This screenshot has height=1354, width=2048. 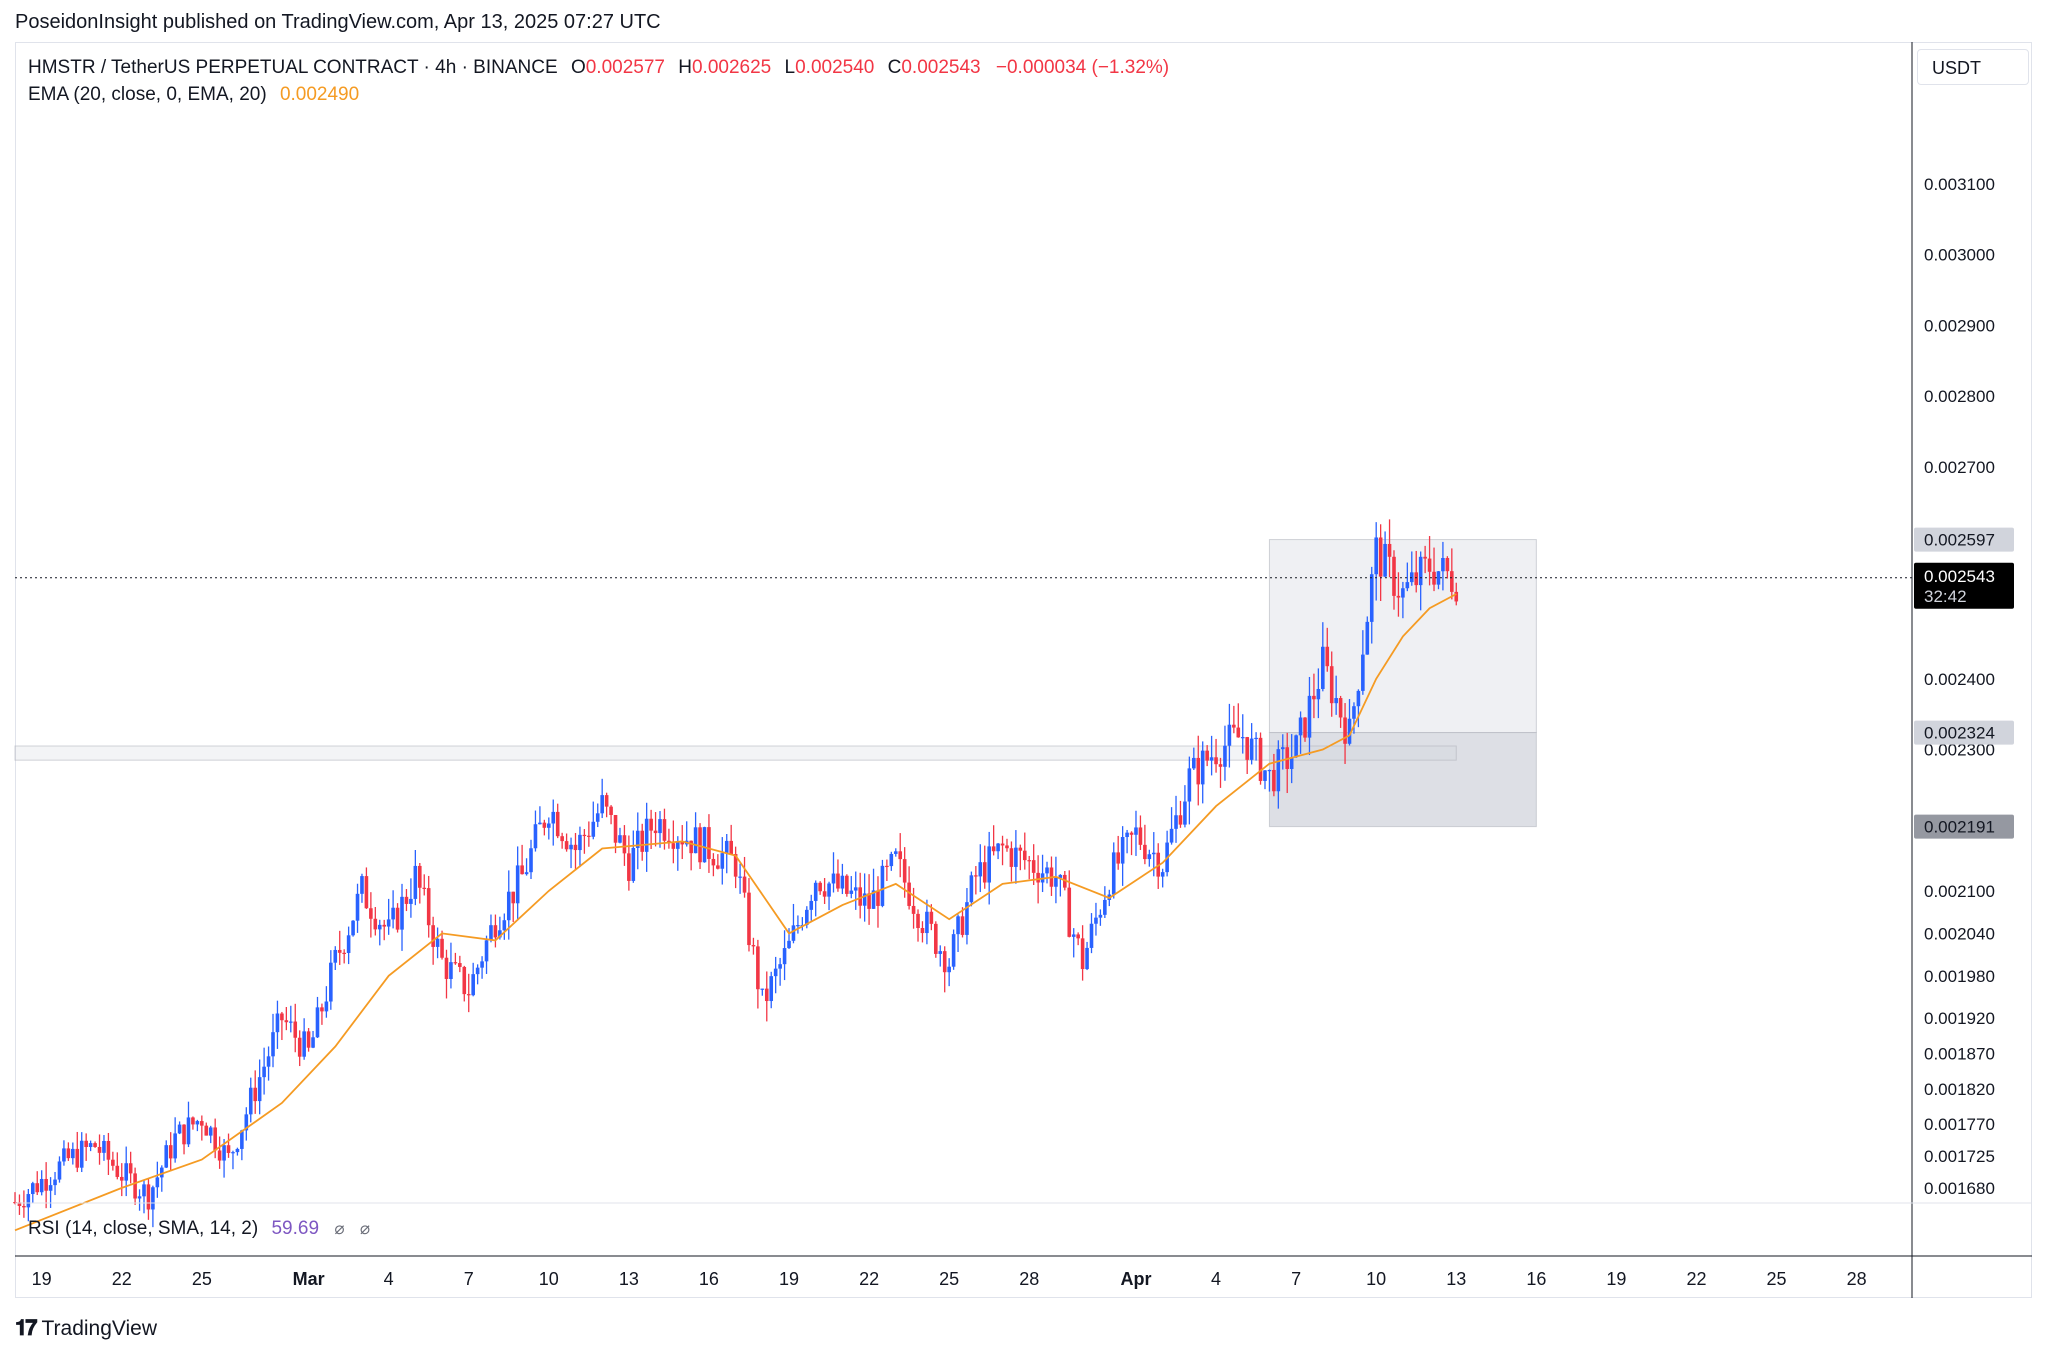 What do you see at coordinates (1959, 1089) in the screenshot?
I see `price-tick-label: 0.001820` at bounding box center [1959, 1089].